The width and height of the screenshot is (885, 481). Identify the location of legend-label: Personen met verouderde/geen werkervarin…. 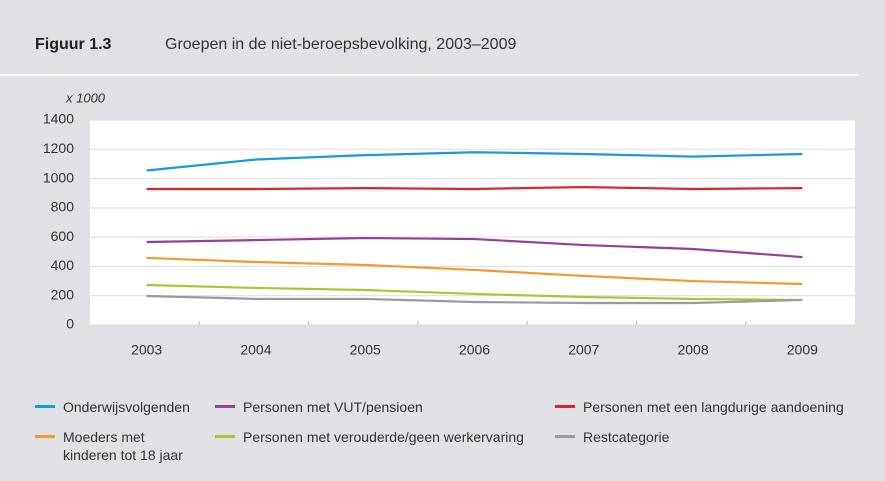
(383, 437).